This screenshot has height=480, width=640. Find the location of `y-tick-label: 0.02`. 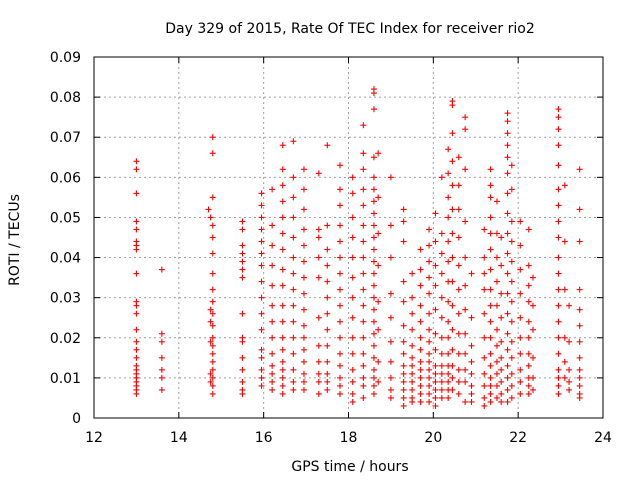

y-tick-label: 0.02 is located at coordinates (65, 339).